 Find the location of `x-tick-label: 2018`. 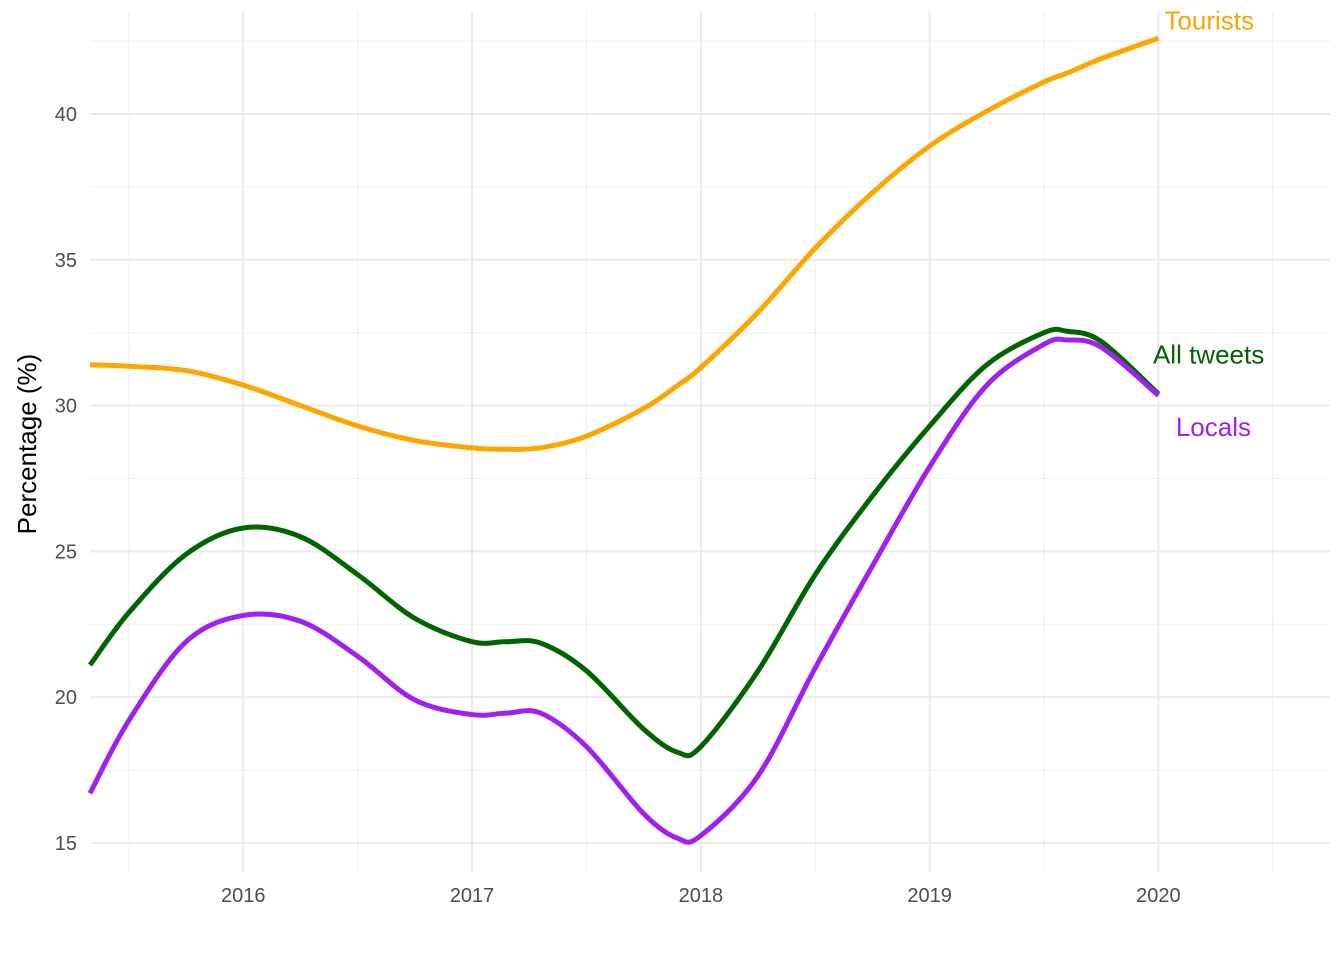

x-tick-label: 2018 is located at coordinates (701, 896).